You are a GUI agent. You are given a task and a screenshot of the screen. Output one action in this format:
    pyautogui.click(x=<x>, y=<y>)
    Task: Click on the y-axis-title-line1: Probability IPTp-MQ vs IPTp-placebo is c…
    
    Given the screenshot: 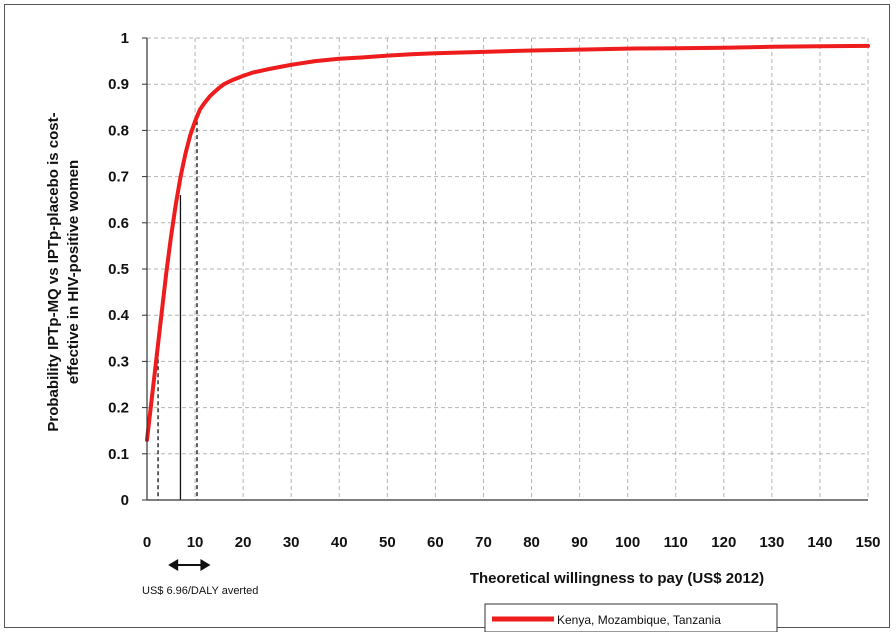 What is the action you would take?
    pyautogui.click(x=53, y=271)
    